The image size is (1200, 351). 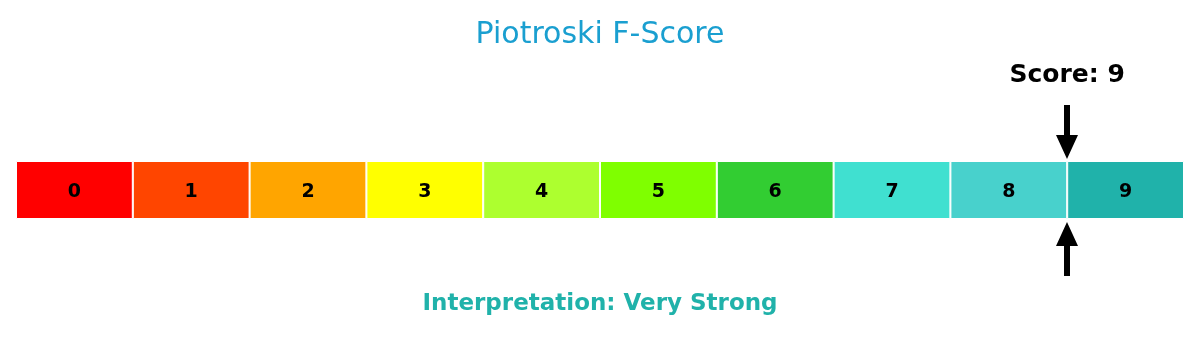 What do you see at coordinates (775, 190) in the screenshot?
I see `x-tick-label: 6` at bounding box center [775, 190].